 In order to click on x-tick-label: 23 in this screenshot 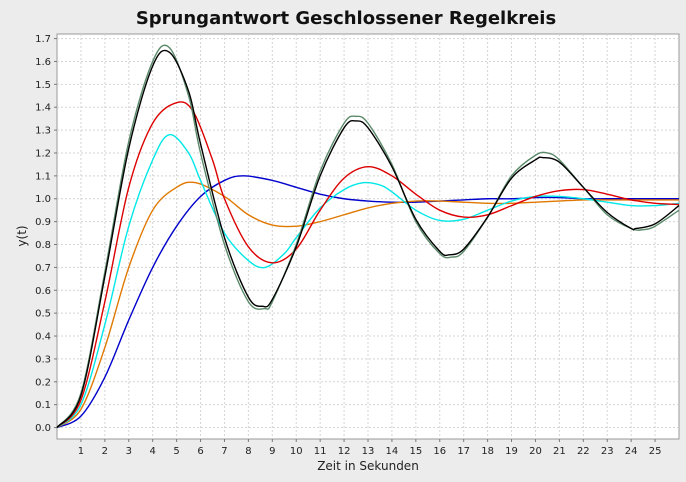, I will do `click(607, 451)`.